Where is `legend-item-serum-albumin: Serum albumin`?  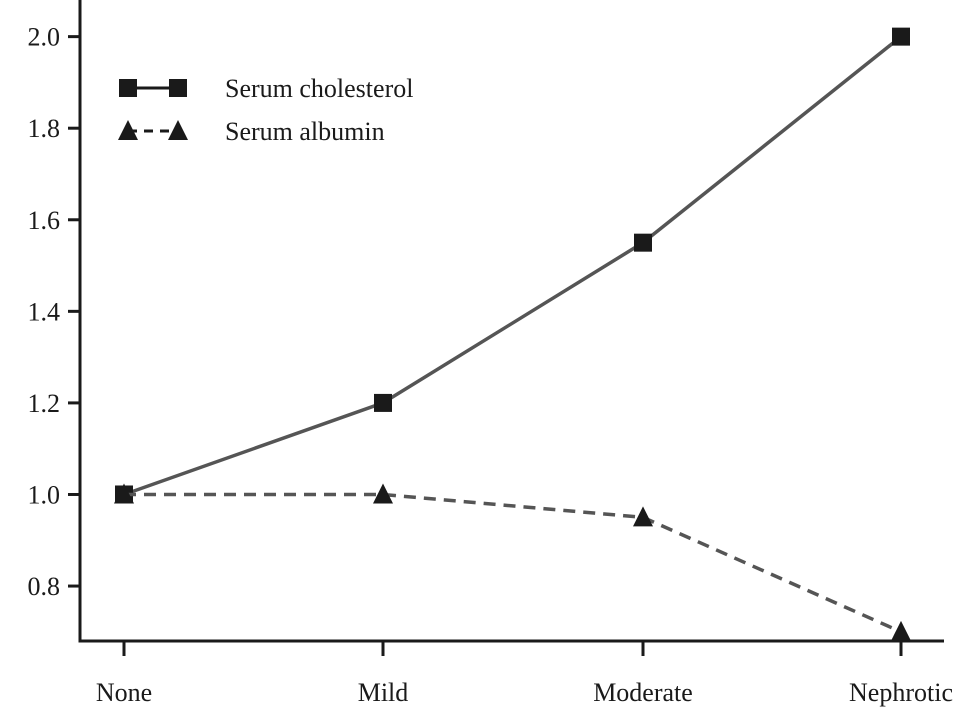
legend-item-serum-albumin: Serum albumin is located at coordinates (251, 131).